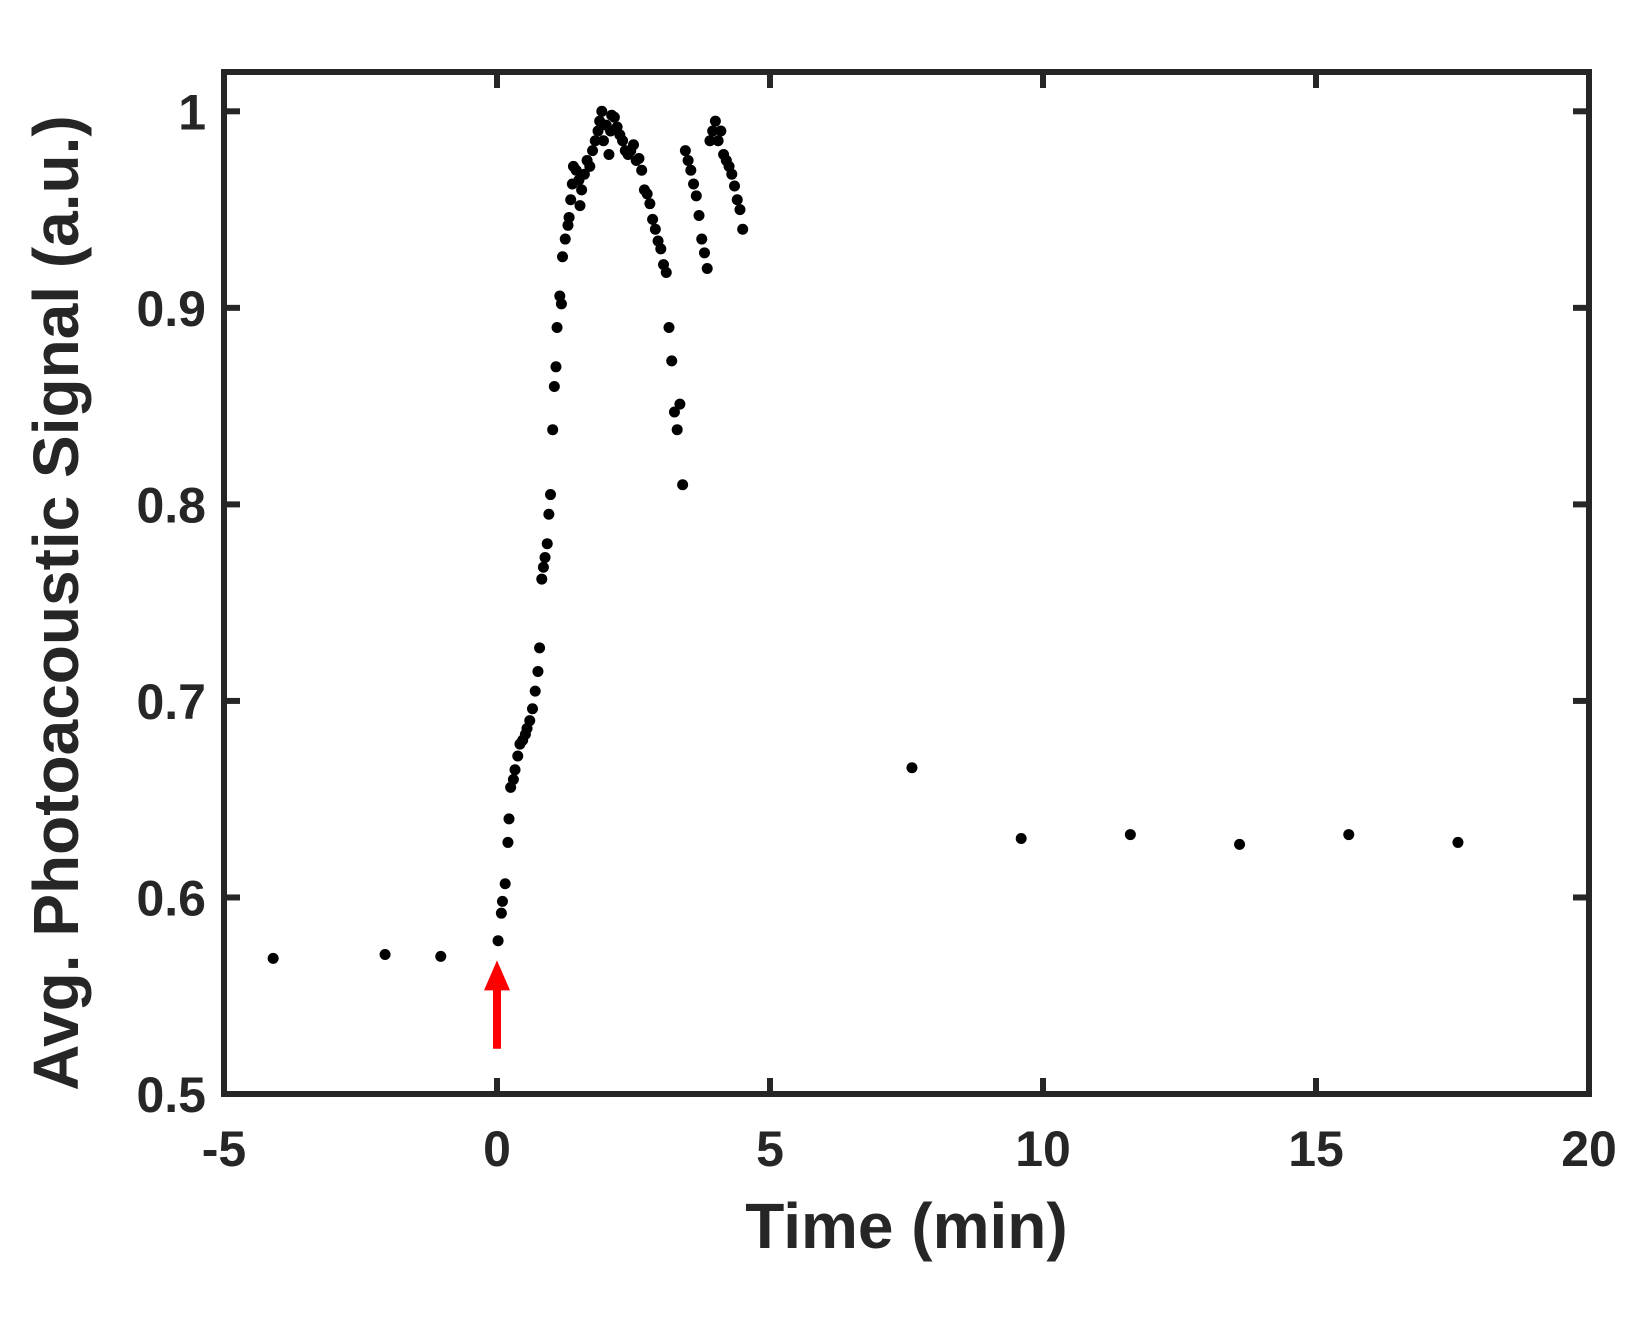  I want to click on x-tick-label: 15, so click(1316, 1149).